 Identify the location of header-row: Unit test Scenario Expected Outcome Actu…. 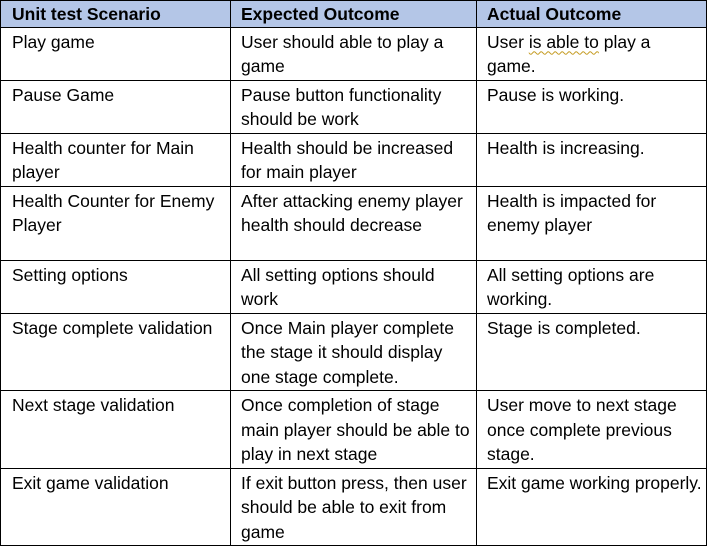
(353, 14).